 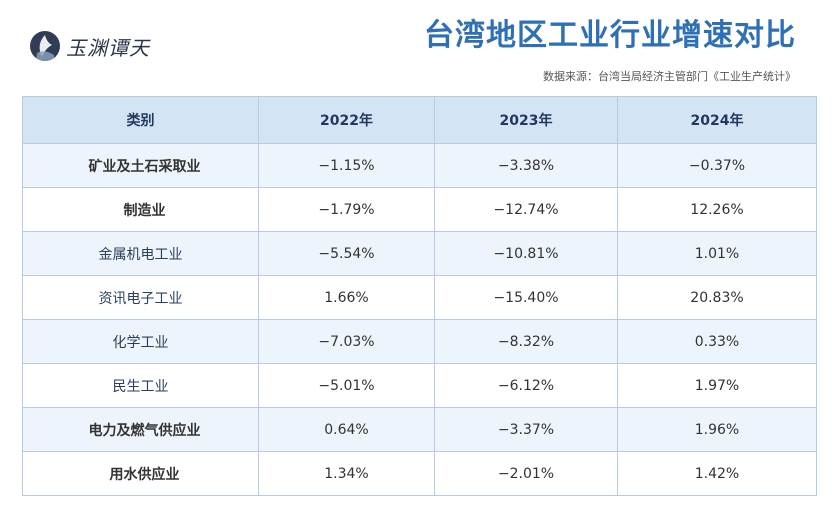 What do you see at coordinates (717, 385) in the screenshot?
I see `growth-value-cell: 1.97%` at bounding box center [717, 385].